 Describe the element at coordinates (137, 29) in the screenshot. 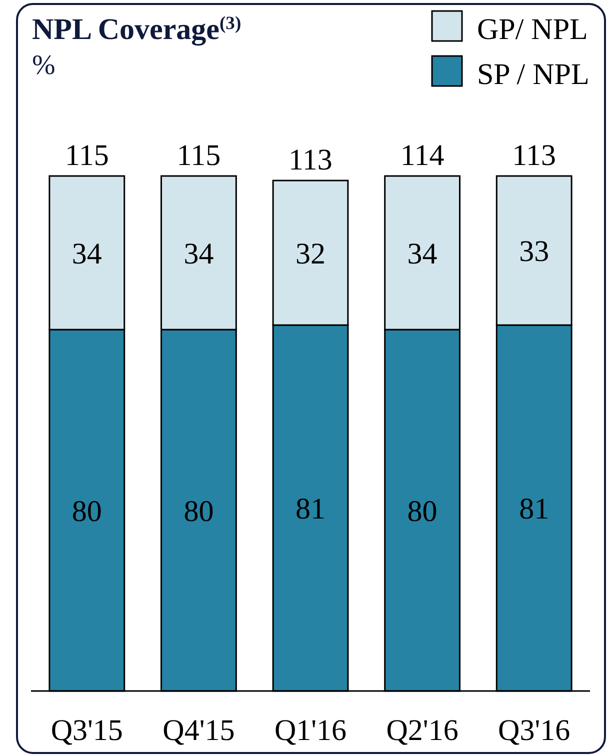

I see `chart-title: NPL Coverage$^{(3)}$` at that location.